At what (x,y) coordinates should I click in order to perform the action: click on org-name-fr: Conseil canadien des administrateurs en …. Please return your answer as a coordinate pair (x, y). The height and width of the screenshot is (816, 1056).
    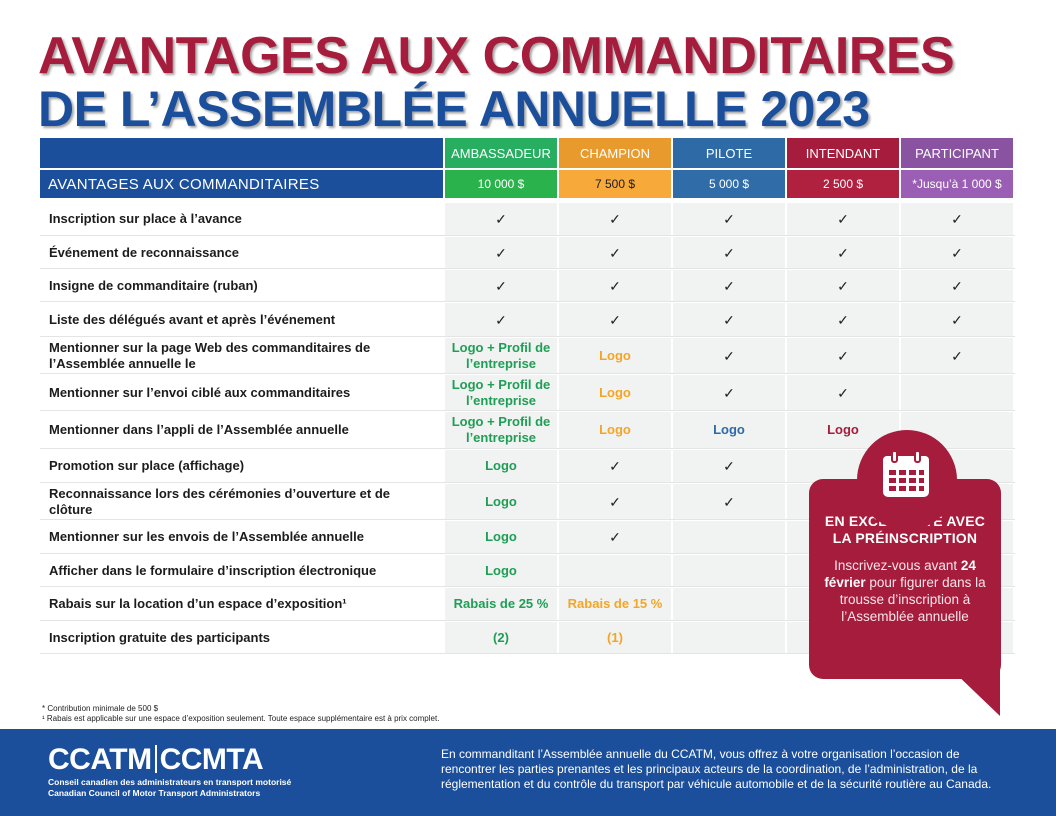
    Looking at the image, I should click on (170, 782).